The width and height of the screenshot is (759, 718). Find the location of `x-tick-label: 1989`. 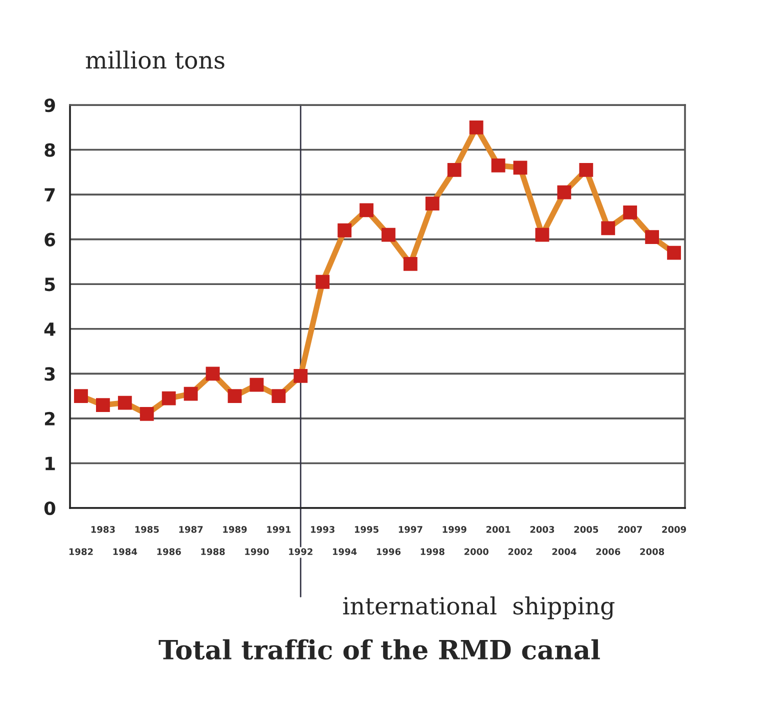

x-tick-label: 1989 is located at coordinates (235, 529).